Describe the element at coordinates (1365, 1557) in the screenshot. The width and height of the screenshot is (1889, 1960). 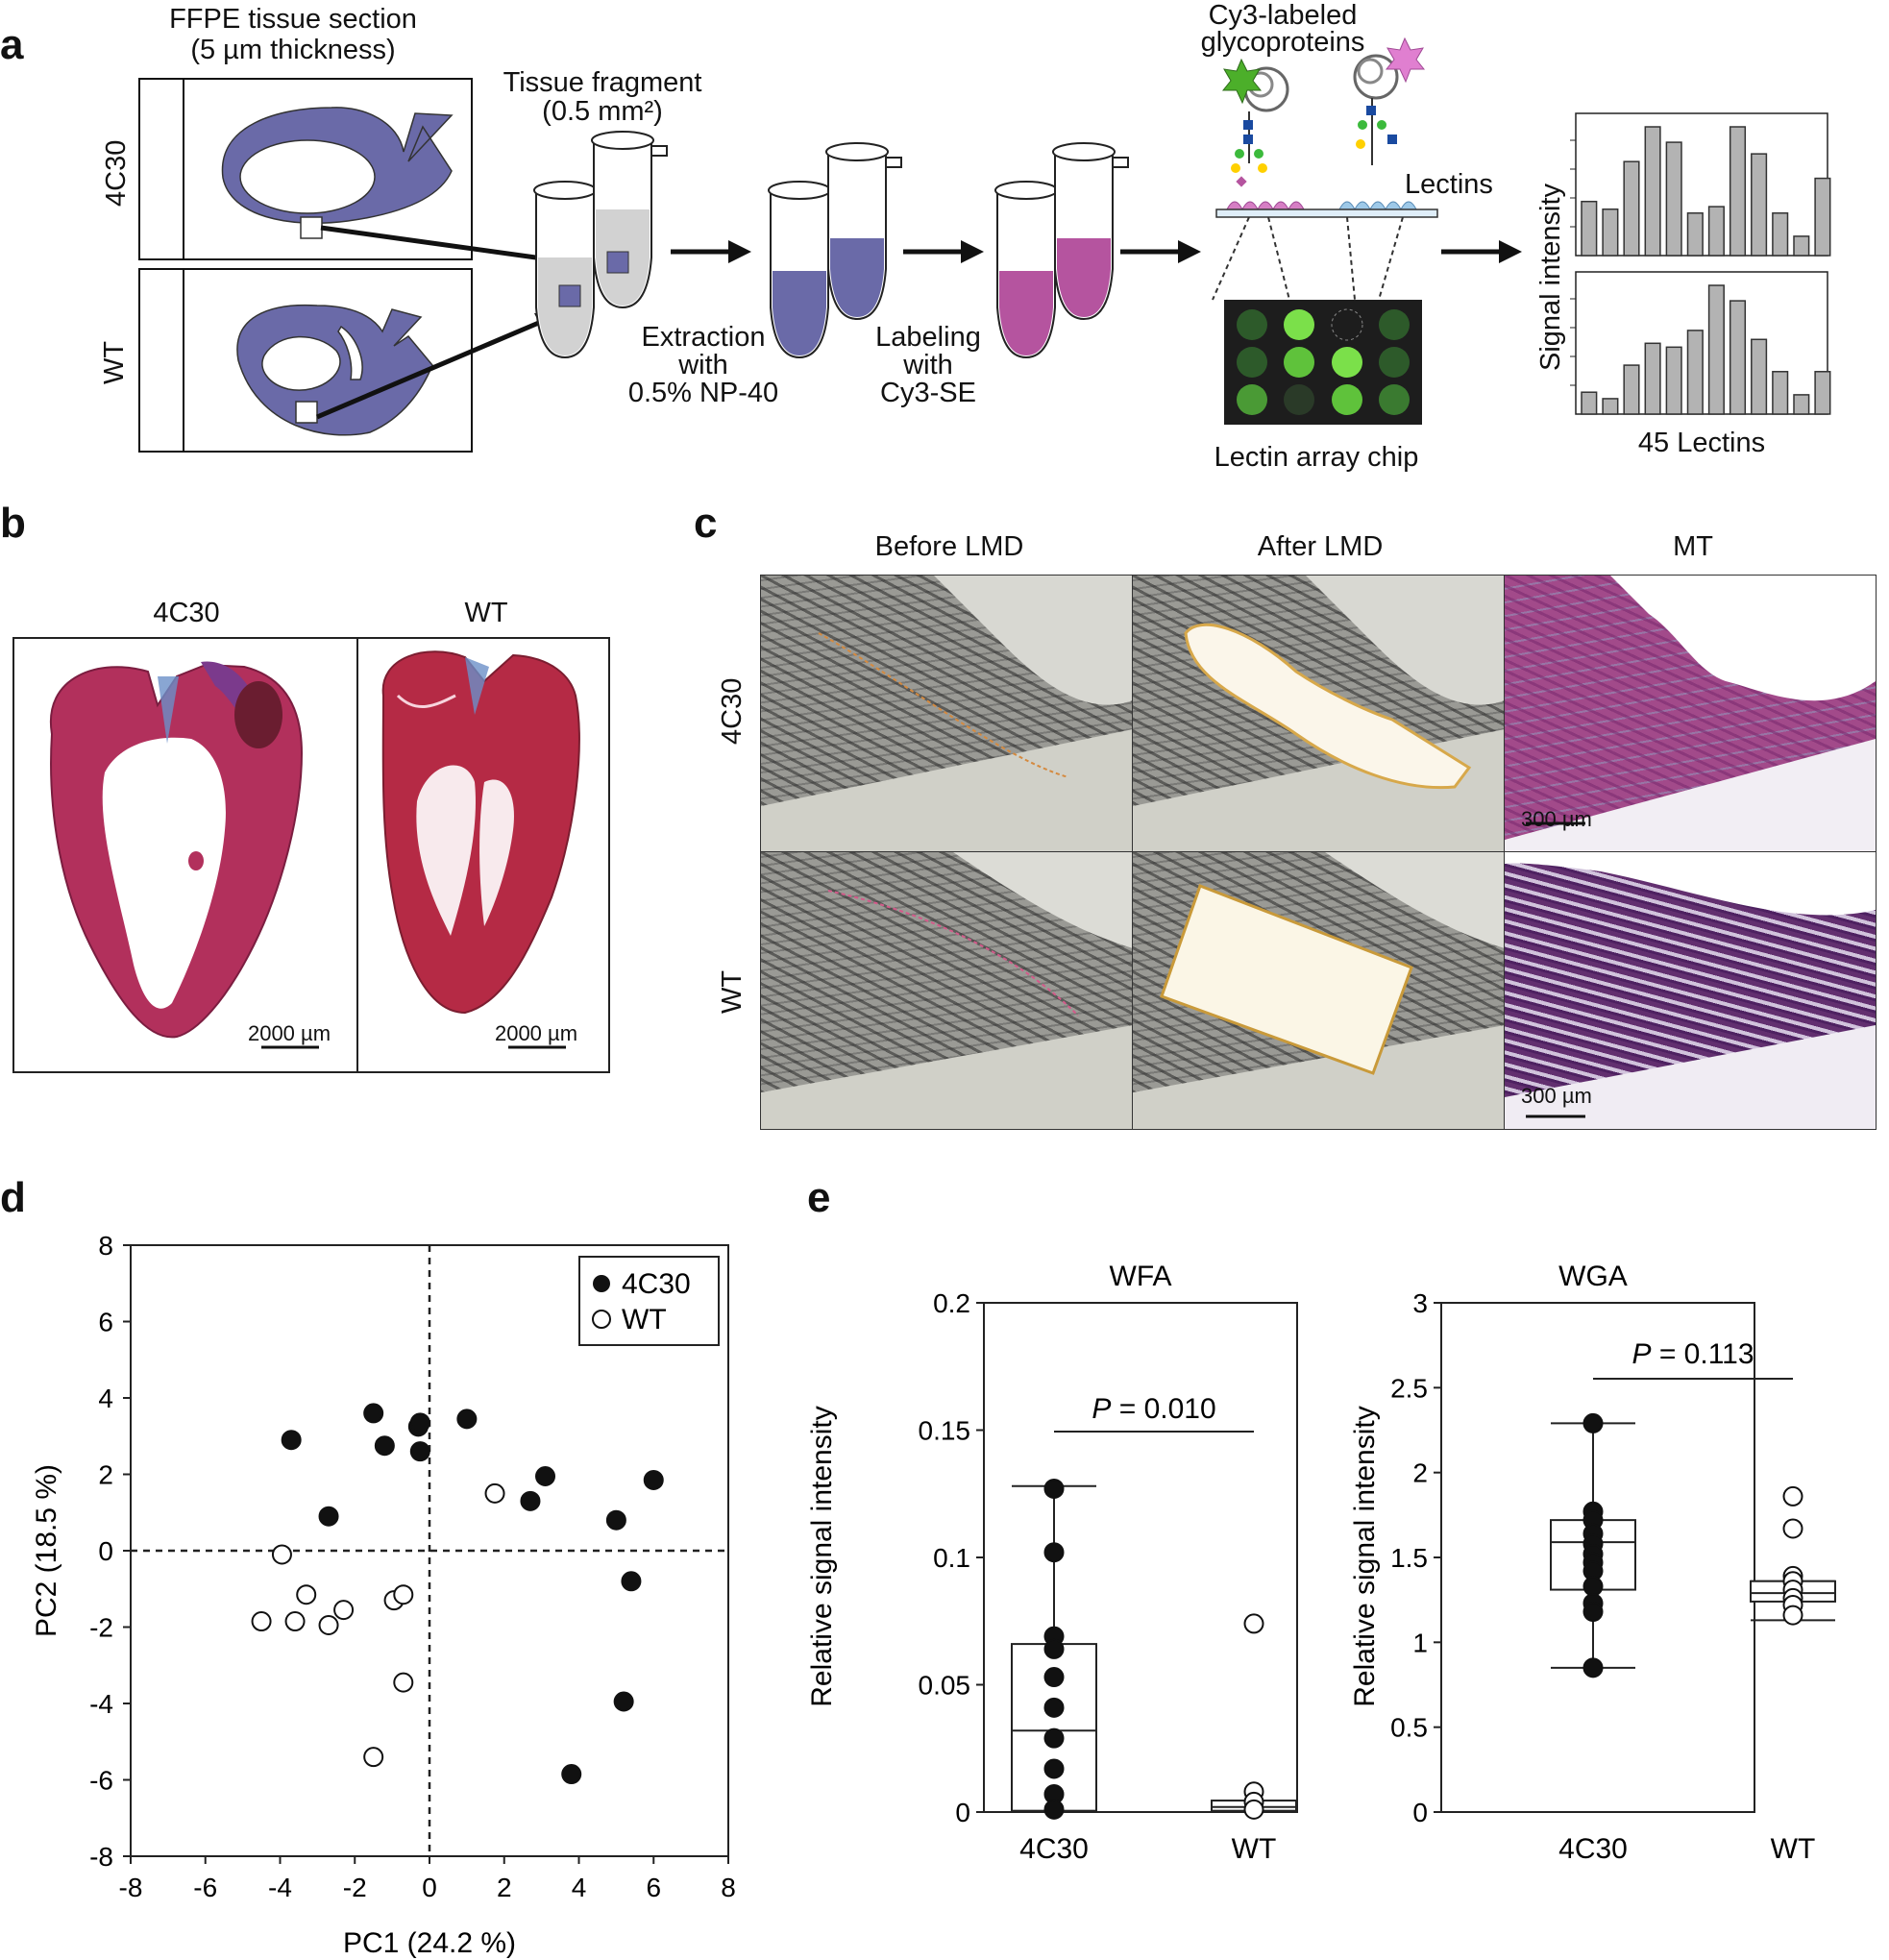
I see `wga-y-axis-label: Relative signal intensity` at that location.